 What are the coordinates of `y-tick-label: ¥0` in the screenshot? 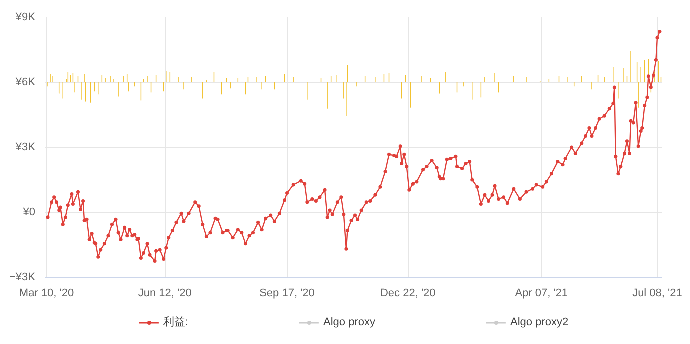 It's located at (29, 212).